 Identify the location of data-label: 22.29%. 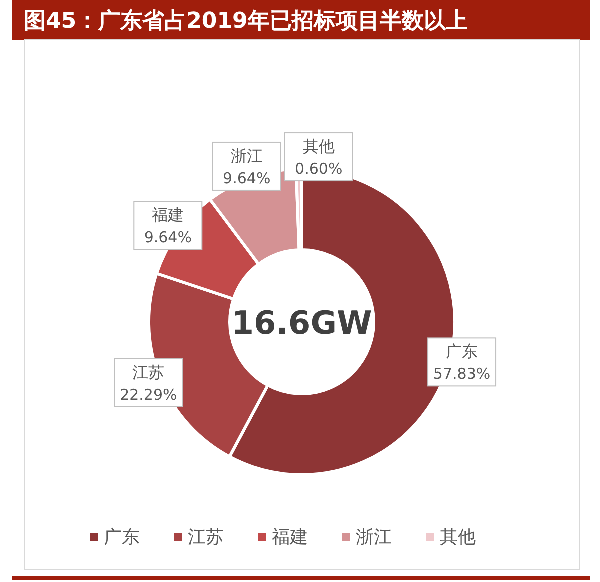
(149, 395).